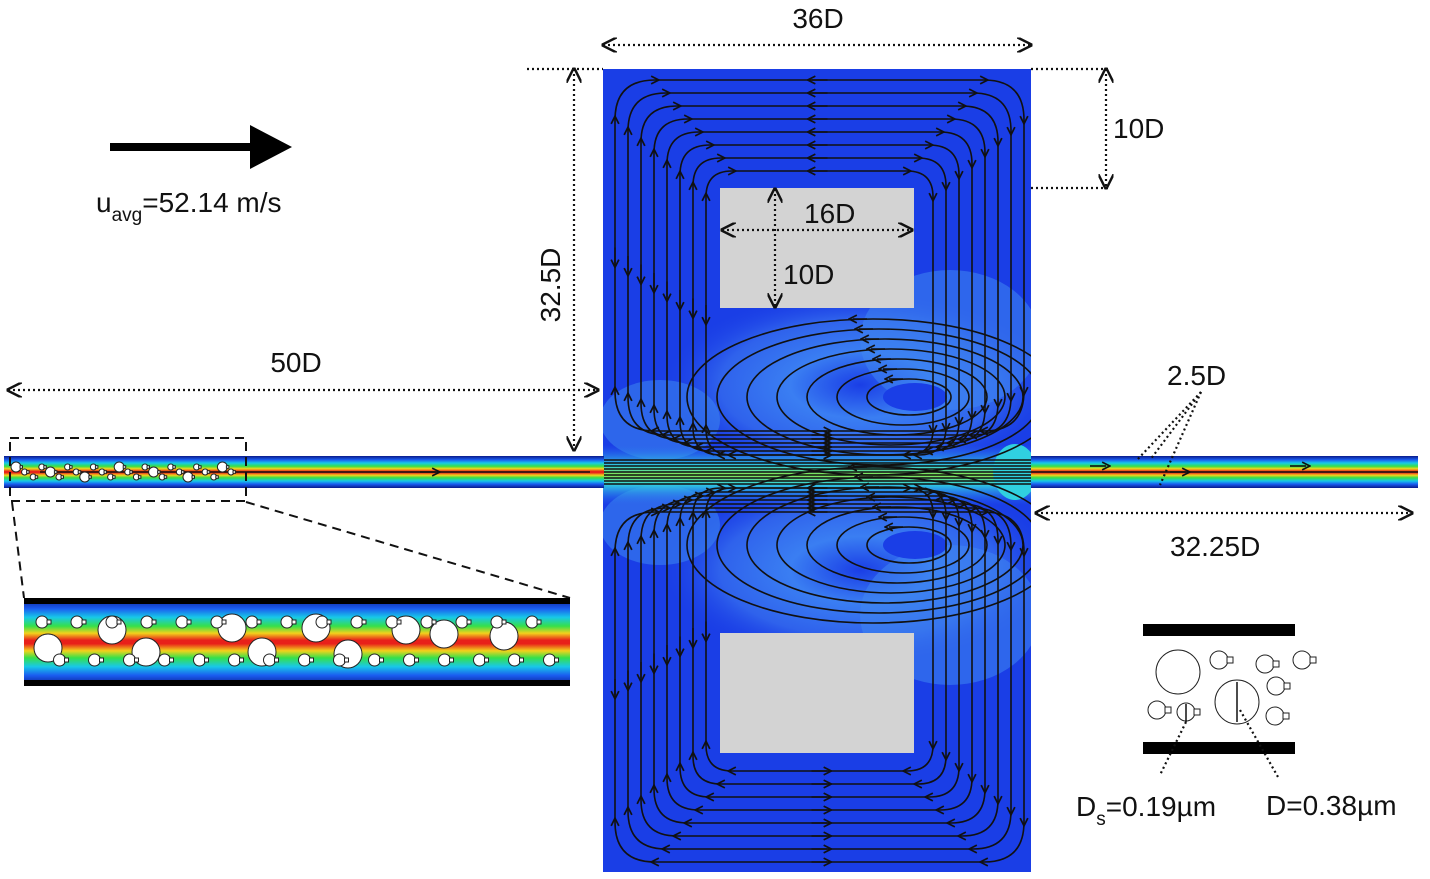 The height and width of the screenshot is (879, 1430). I want to click on gap-label: 10D, so click(1138, 128).